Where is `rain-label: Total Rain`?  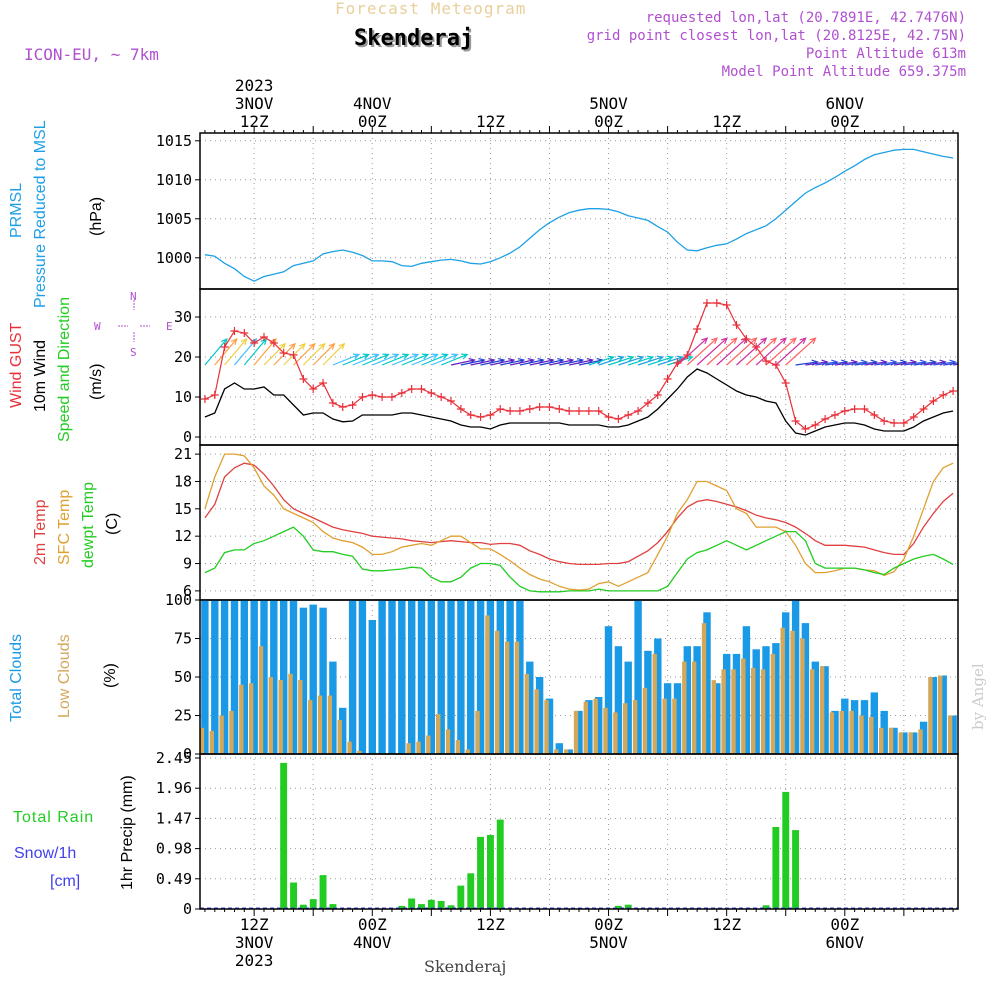 rain-label: Total Rain is located at coordinates (54, 817).